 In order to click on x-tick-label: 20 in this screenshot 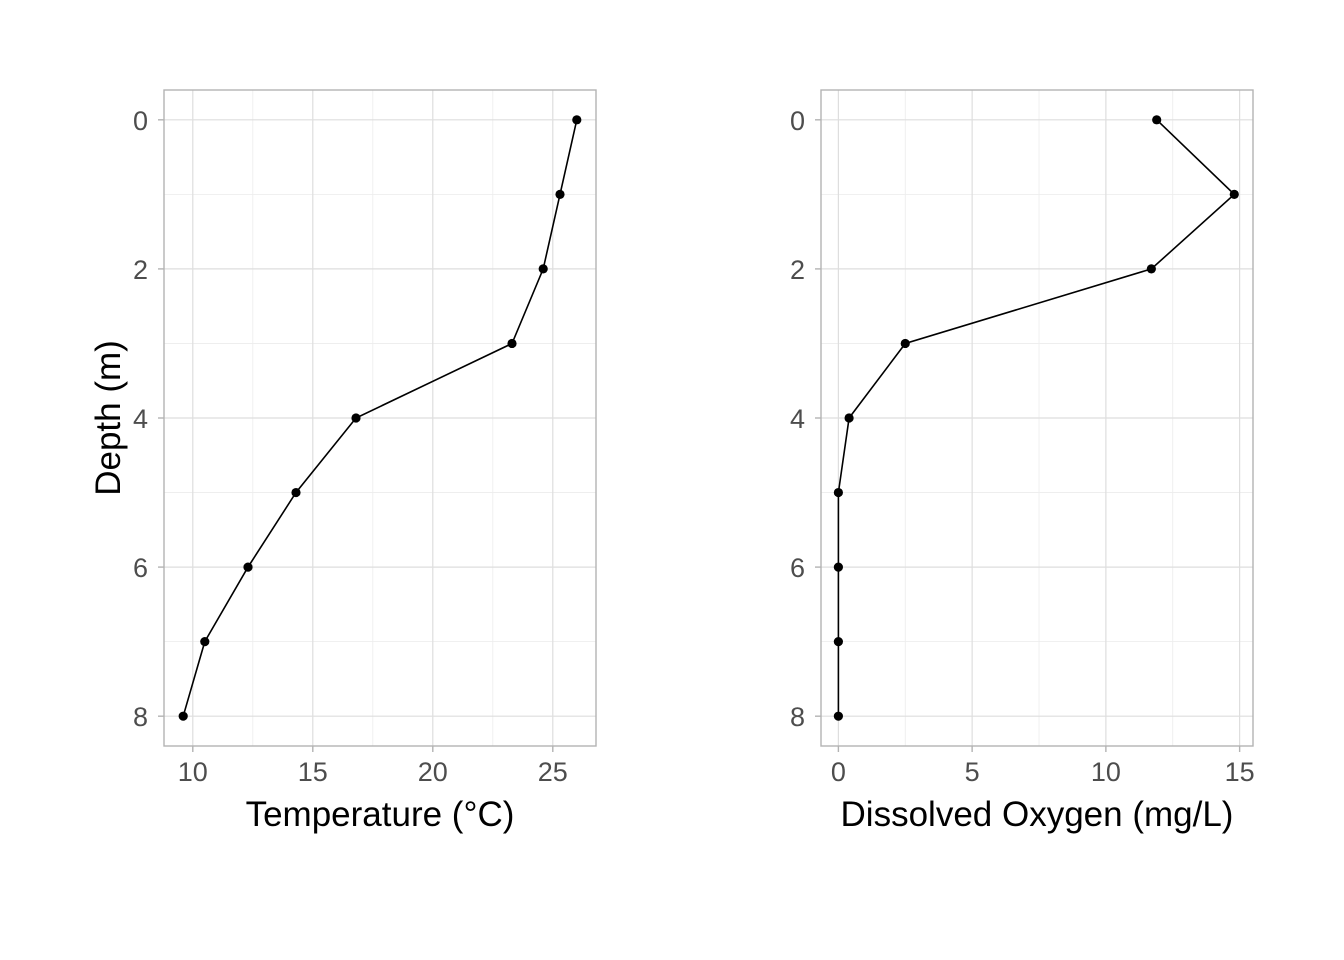, I will do `click(433, 772)`.